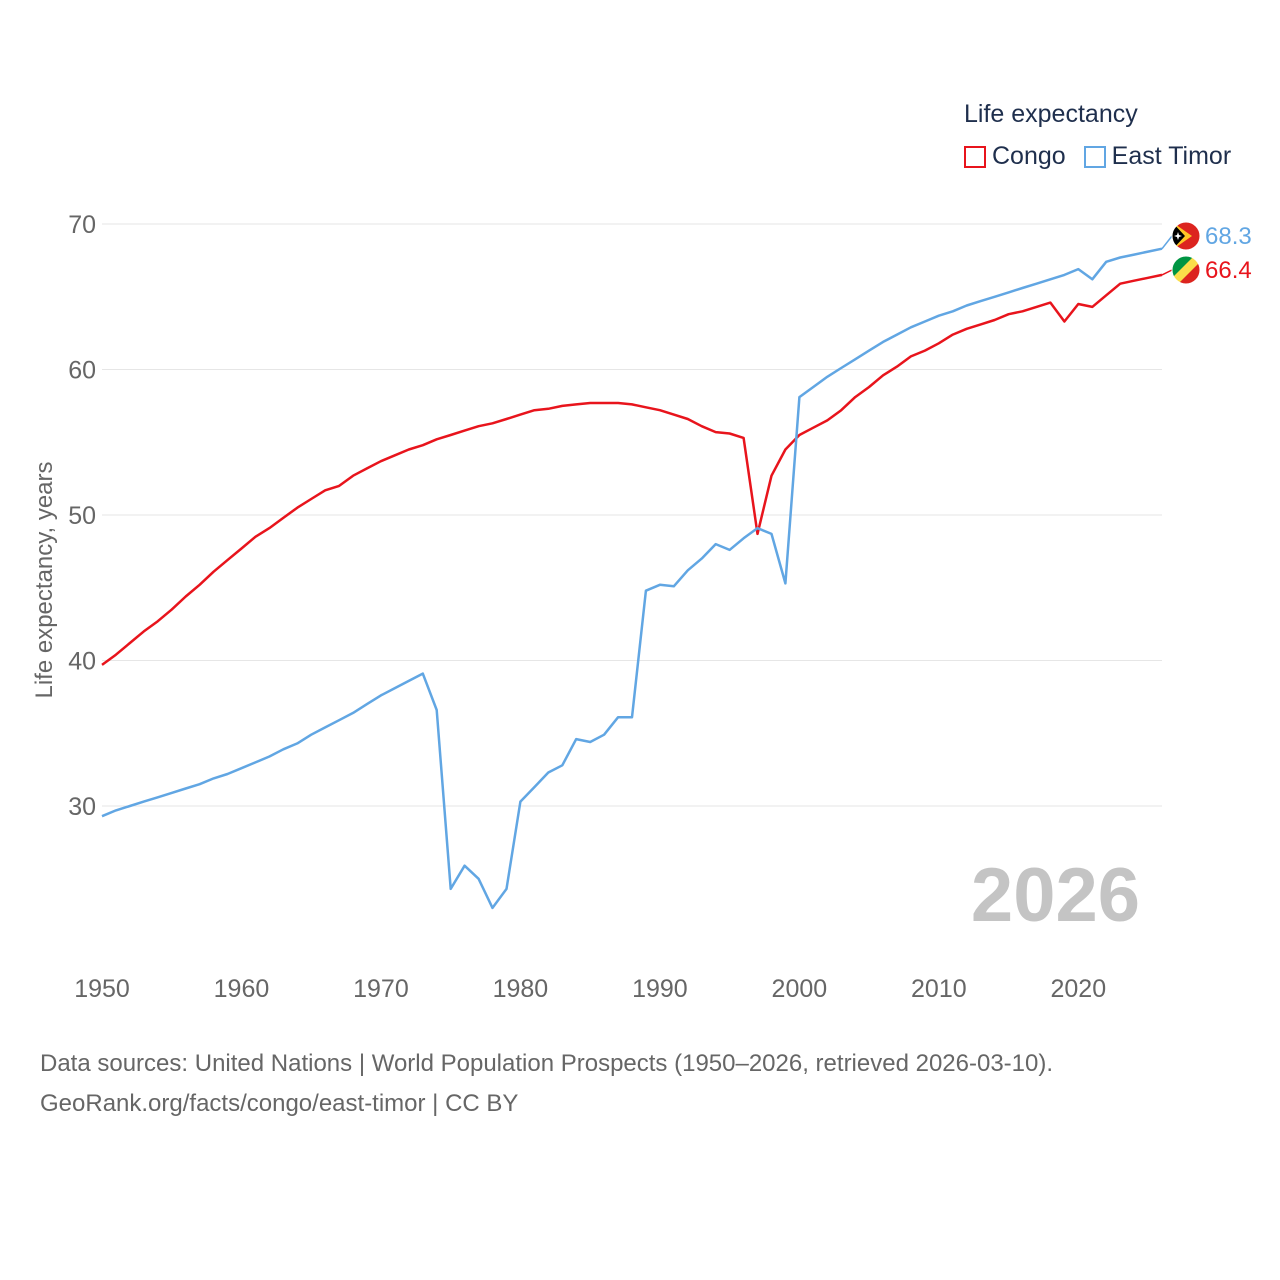 The image size is (1280, 1280). Describe the element at coordinates (82, 662) in the screenshot. I see `y-tick-label-40: 40` at that location.